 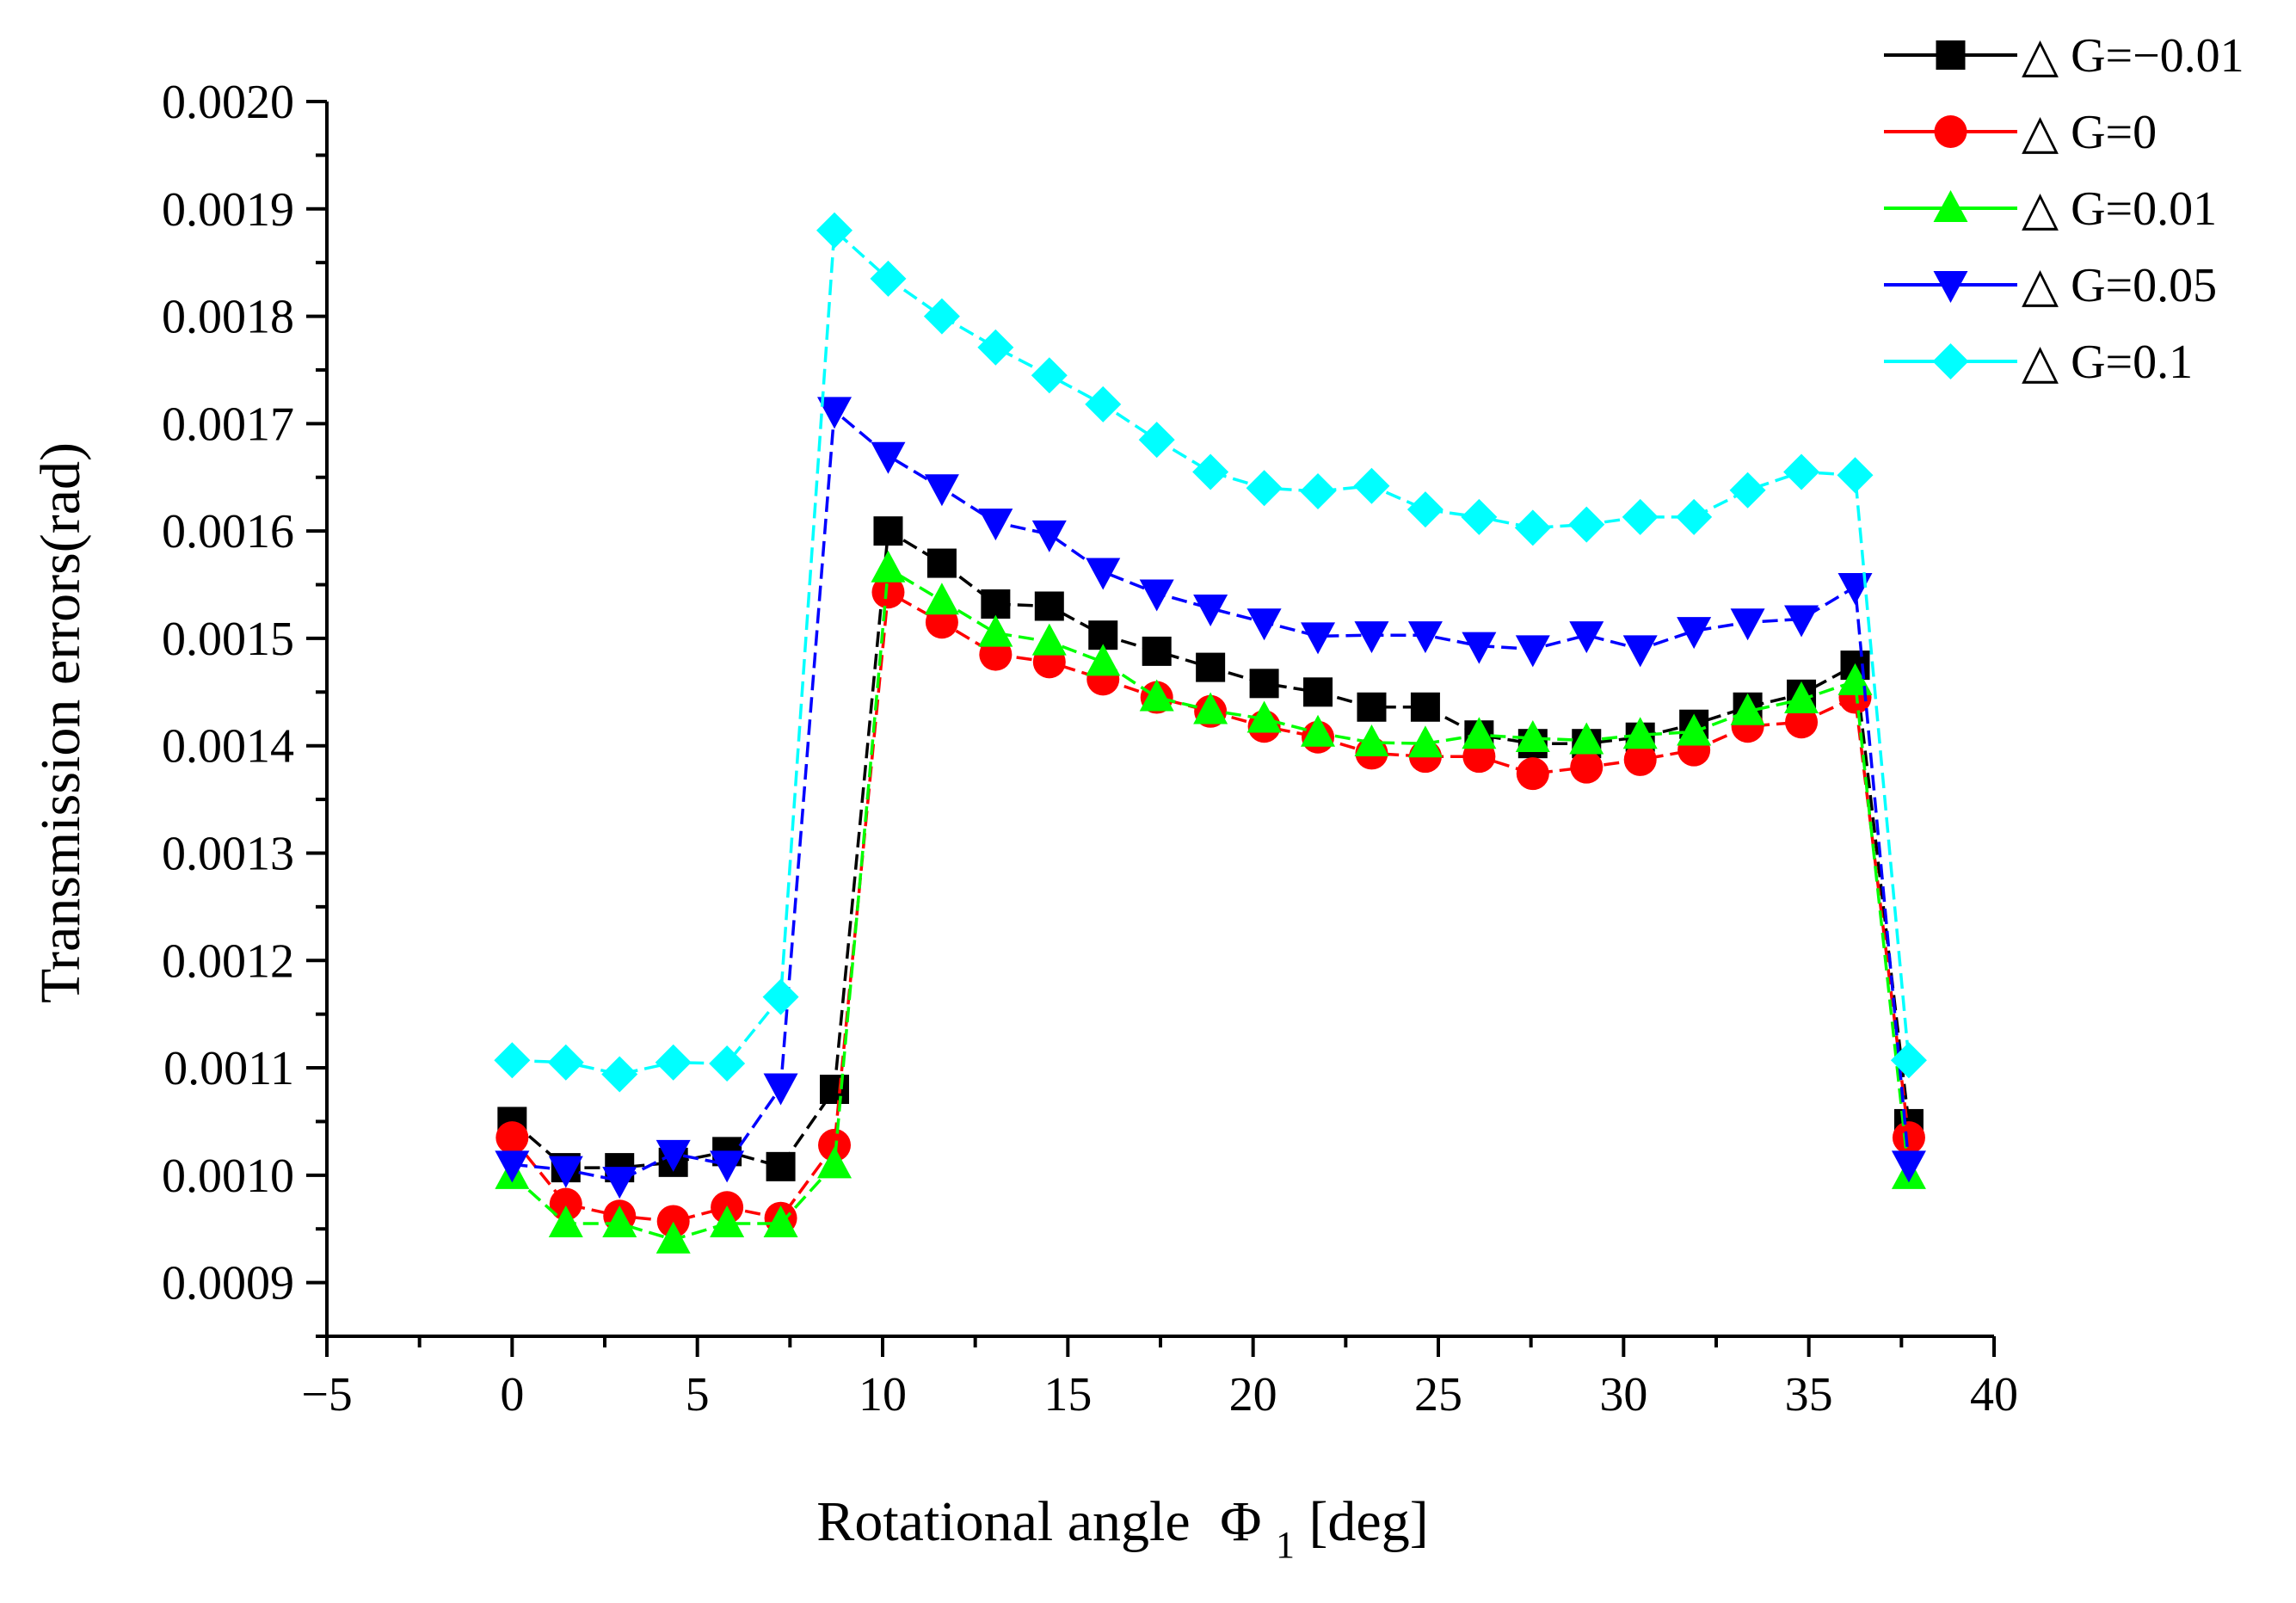 What do you see at coordinates (698, 1394) in the screenshot?
I see `x-tick-label: 5` at bounding box center [698, 1394].